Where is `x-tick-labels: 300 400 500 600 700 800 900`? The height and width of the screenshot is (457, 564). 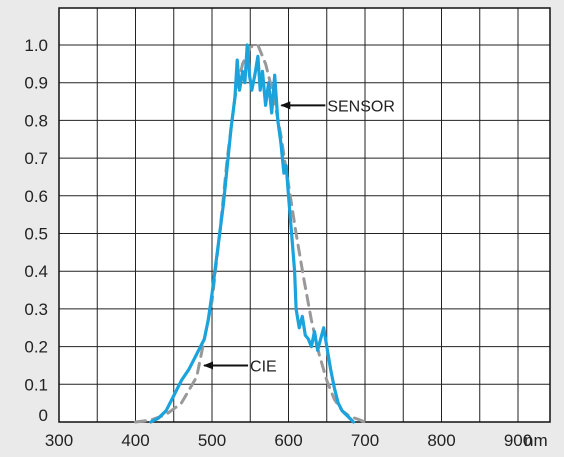 x-tick-labels: 300 400 500 600 700 800 900 is located at coordinates (288, 440).